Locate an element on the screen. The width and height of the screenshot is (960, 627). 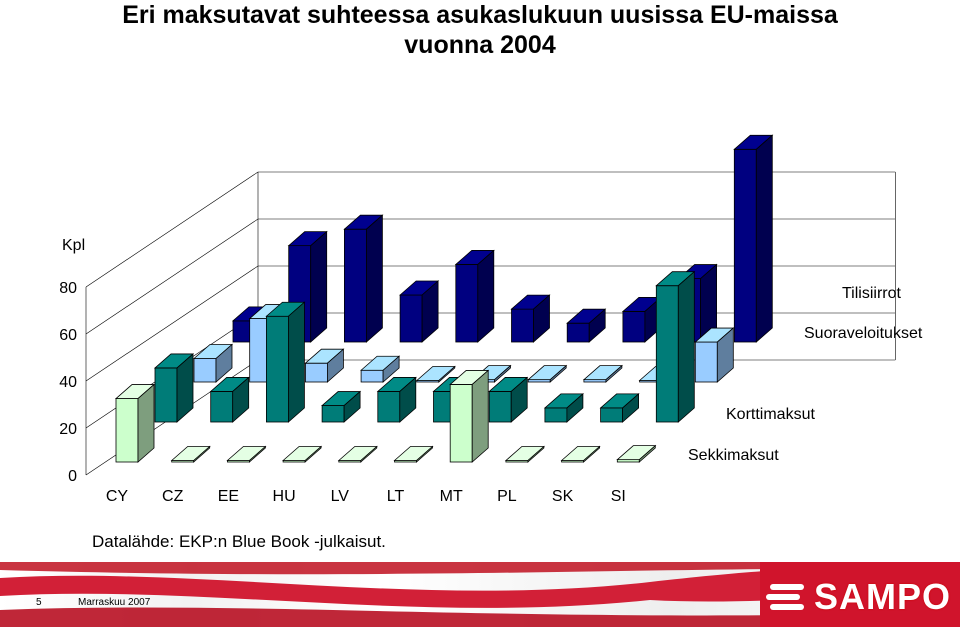
y-tick-label: 20 is located at coordinates (68, 429).